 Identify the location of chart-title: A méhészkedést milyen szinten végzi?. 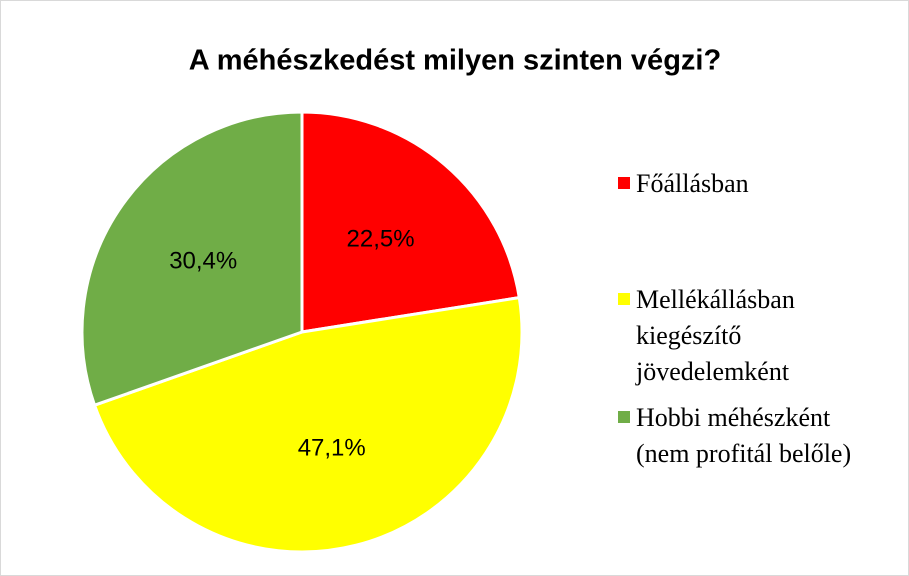
(455, 61).